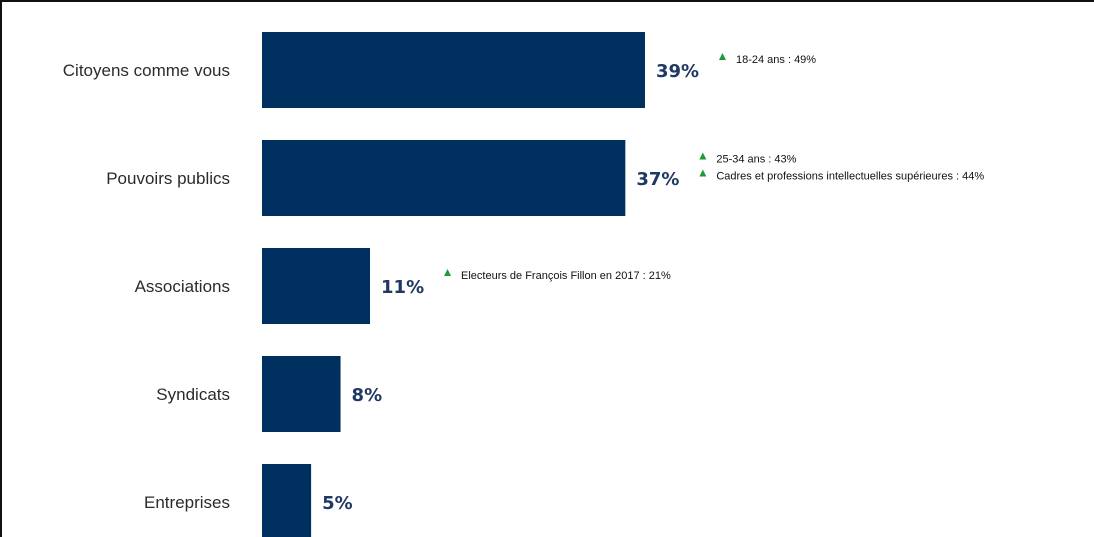 This screenshot has height=537, width=1094. What do you see at coordinates (146, 70) in the screenshot?
I see `category-label: Citoyens comme vous` at bounding box center [146, 70].